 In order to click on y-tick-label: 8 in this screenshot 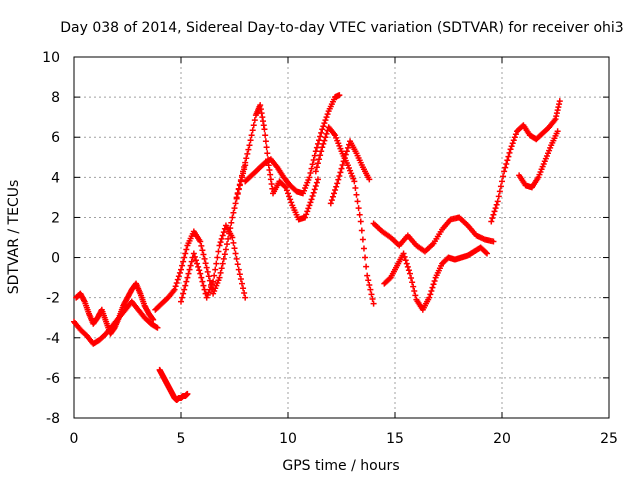, I will do `click(55, 98)`.